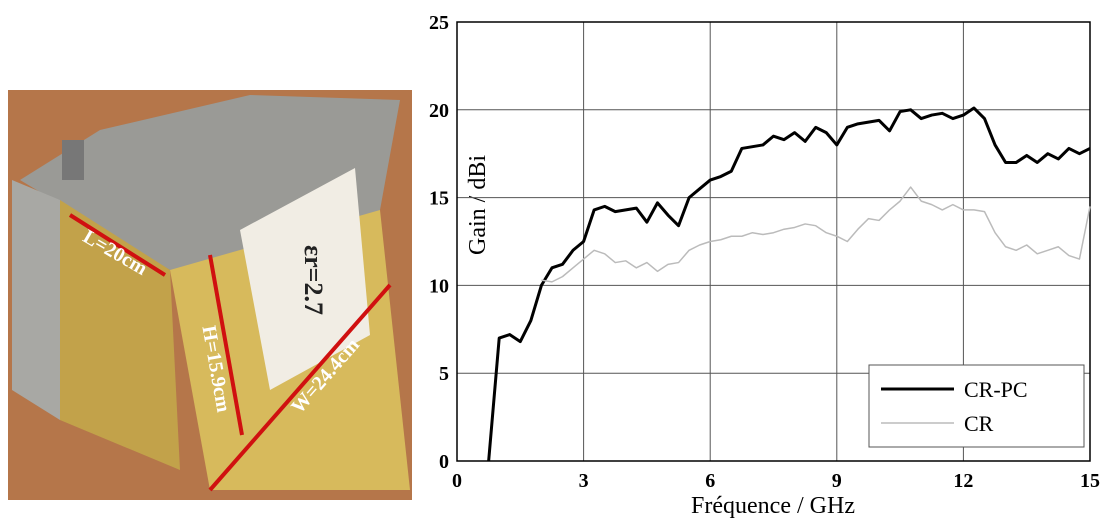 Image resolution: width=1112 pixels, height=524 pixels. Describe the element at coordinates (36, 300) in the screenshot. I see `waveguide` at that location.